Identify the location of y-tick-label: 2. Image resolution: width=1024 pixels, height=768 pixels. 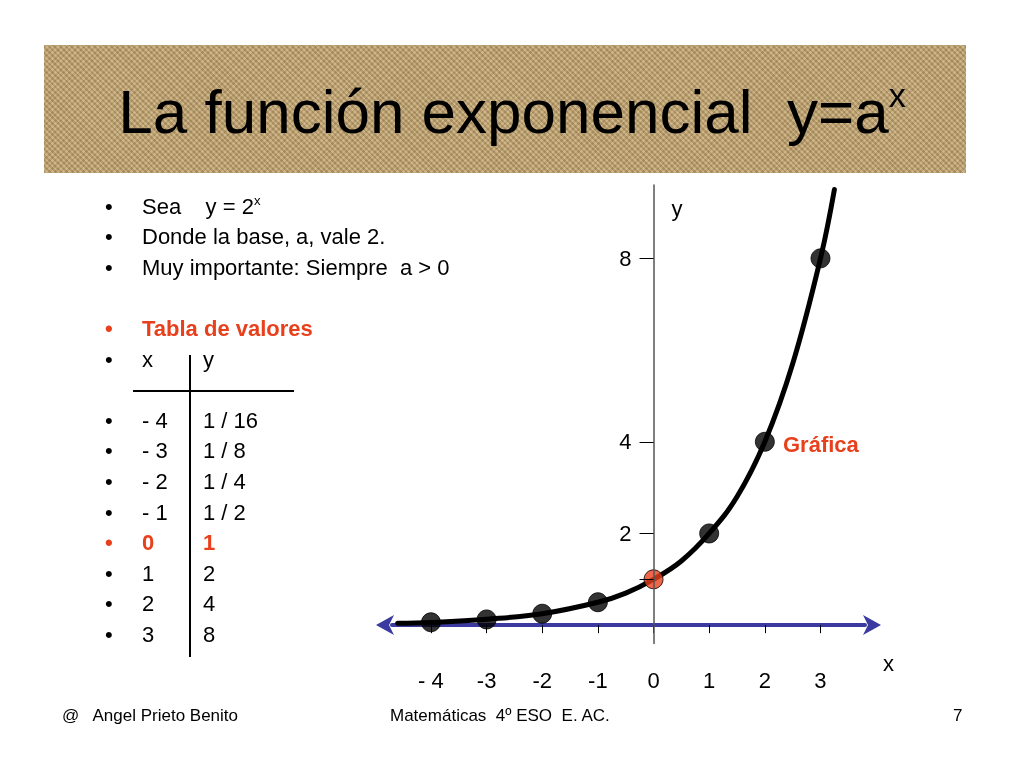
(625, 533).